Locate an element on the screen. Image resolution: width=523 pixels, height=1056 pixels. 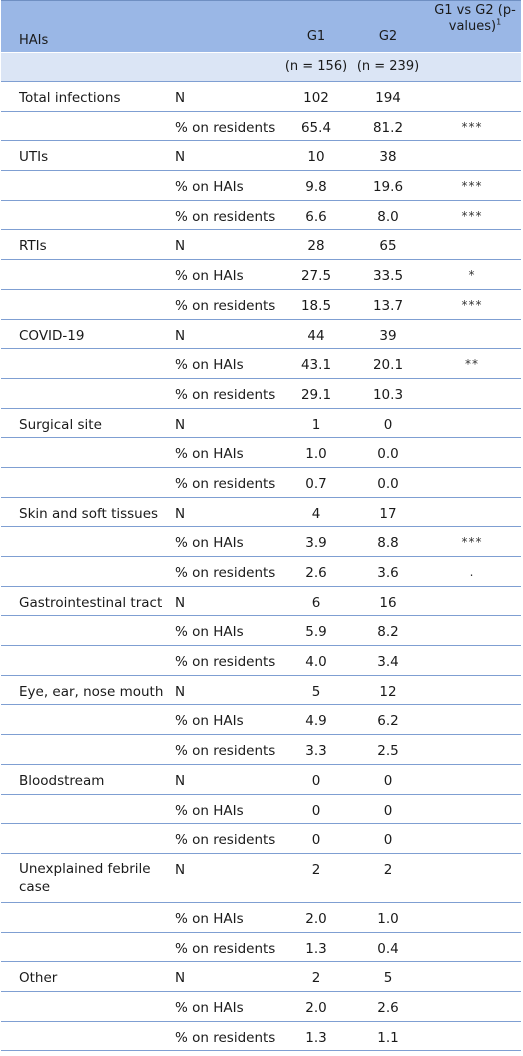
table-row: % on residents 29.1 10.3 is located at coordinates (261, 394).